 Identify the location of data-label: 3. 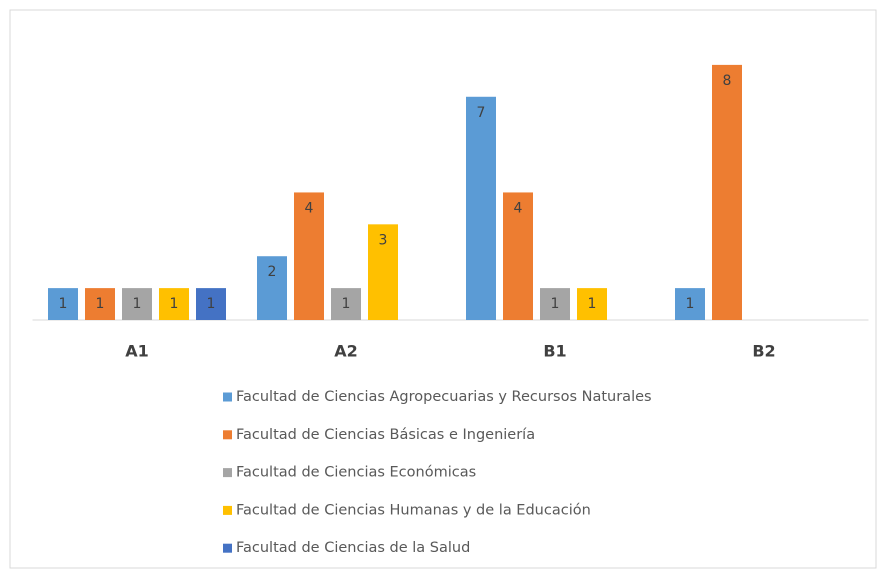
(383, 240).